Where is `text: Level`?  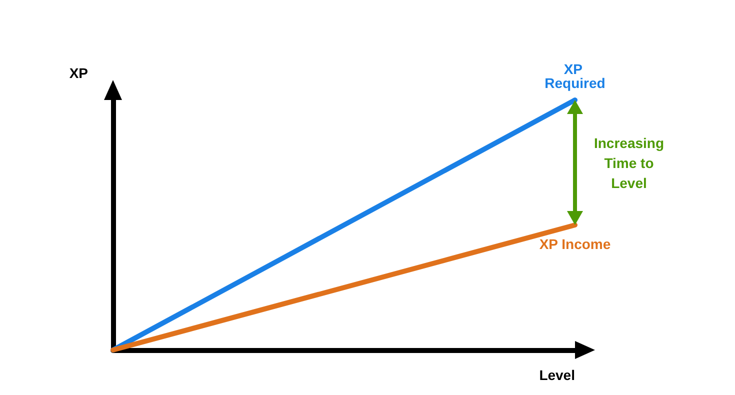
text: Level is located at coordinates (557, 375).